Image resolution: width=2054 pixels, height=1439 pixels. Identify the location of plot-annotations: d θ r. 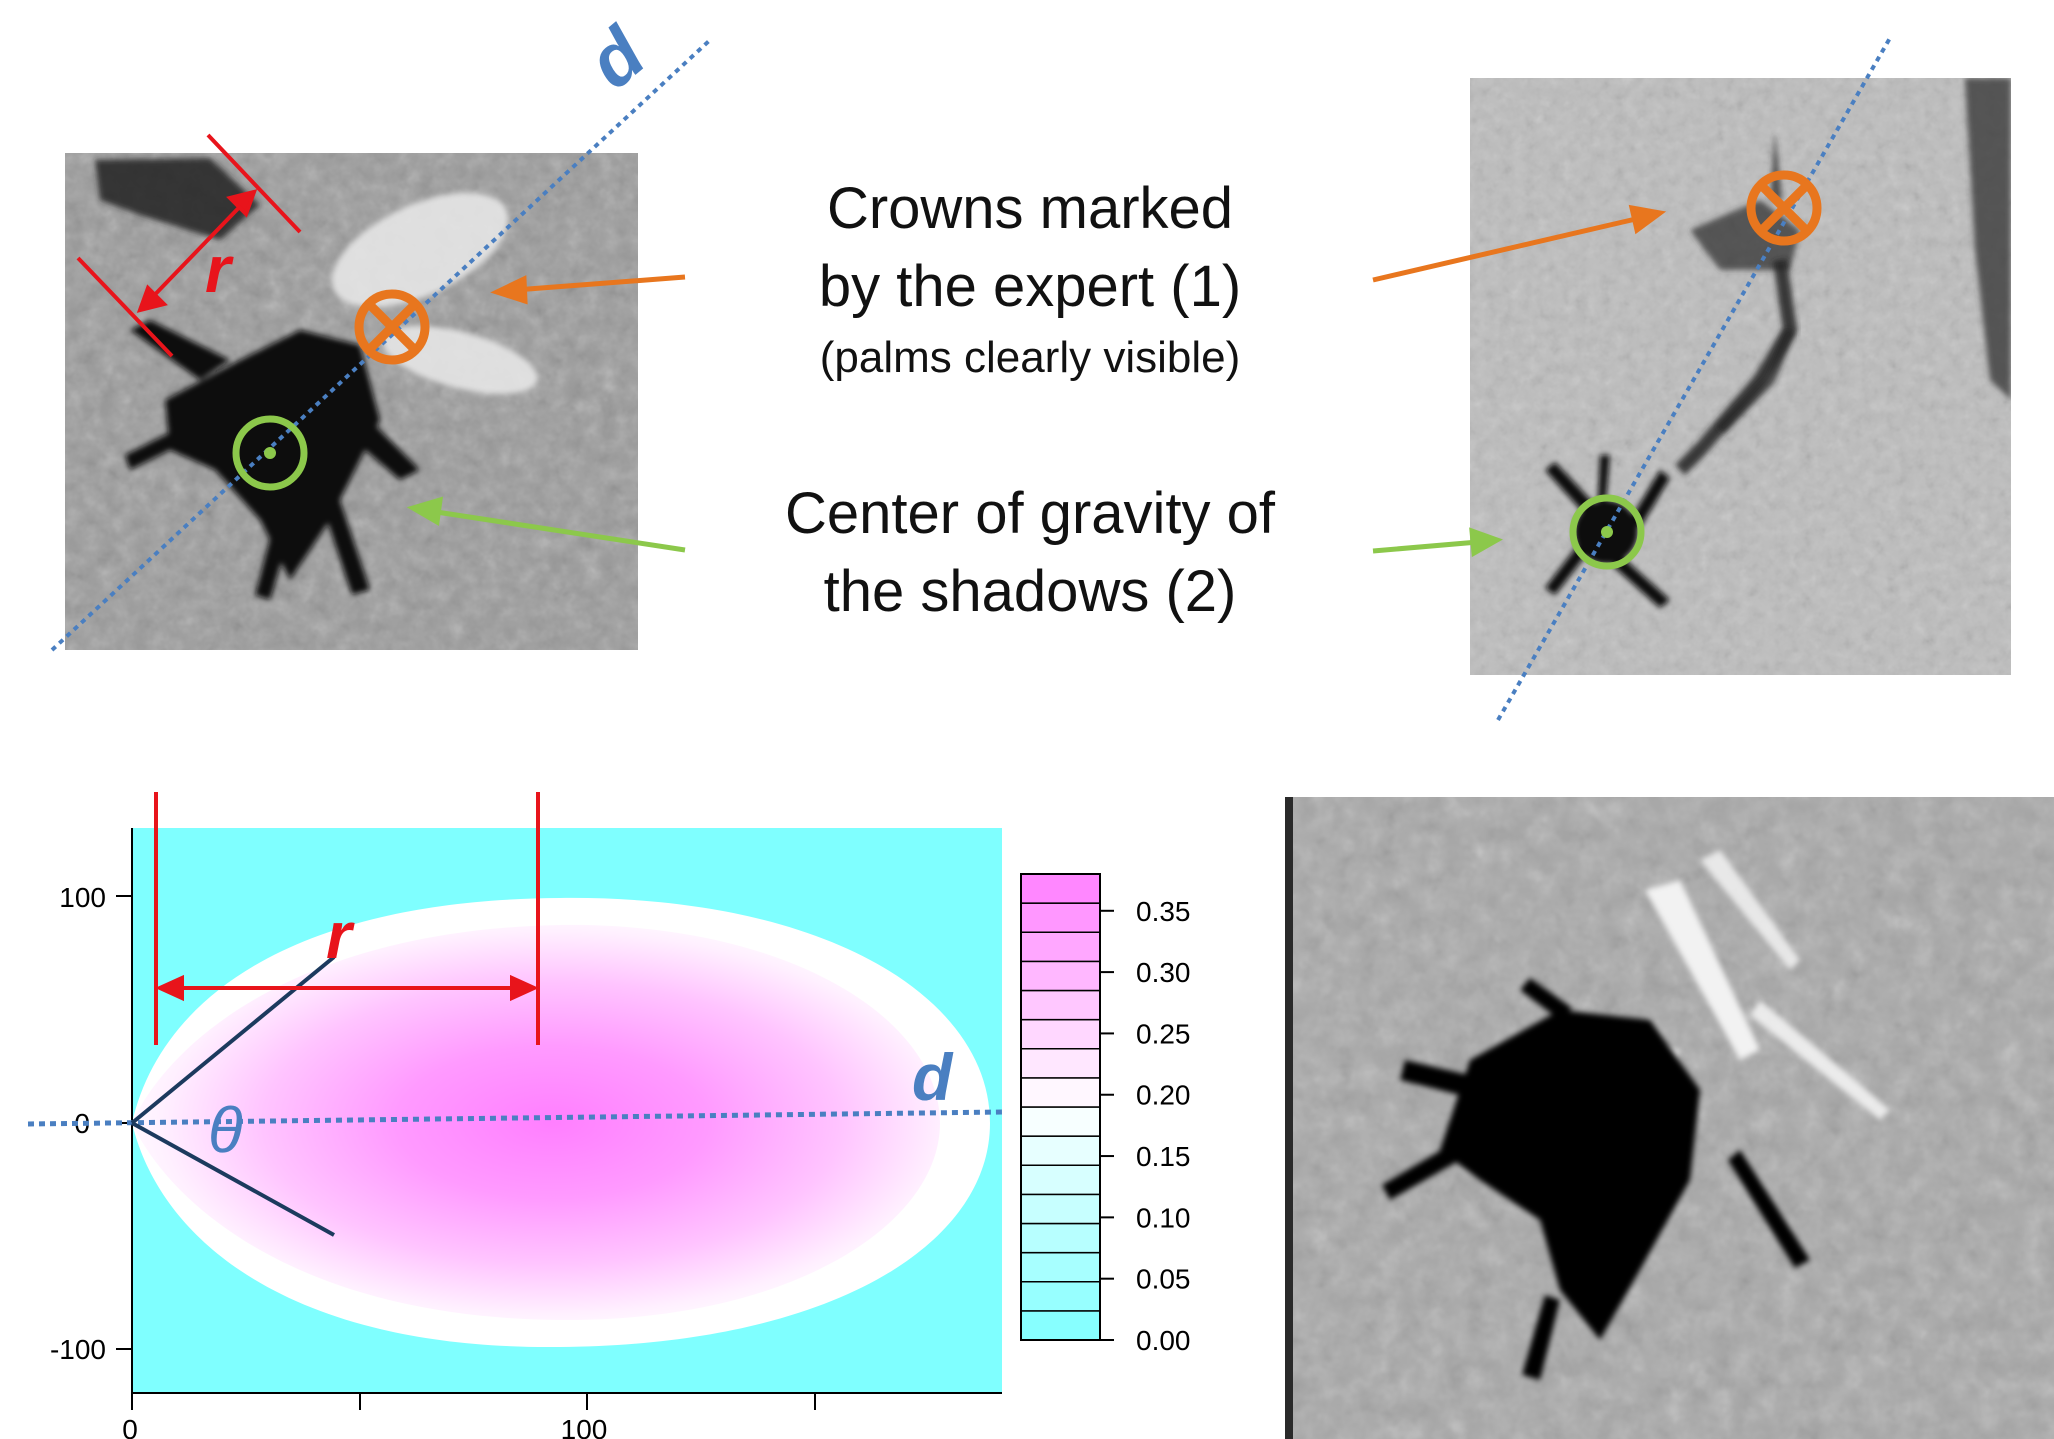
(515, 1014).